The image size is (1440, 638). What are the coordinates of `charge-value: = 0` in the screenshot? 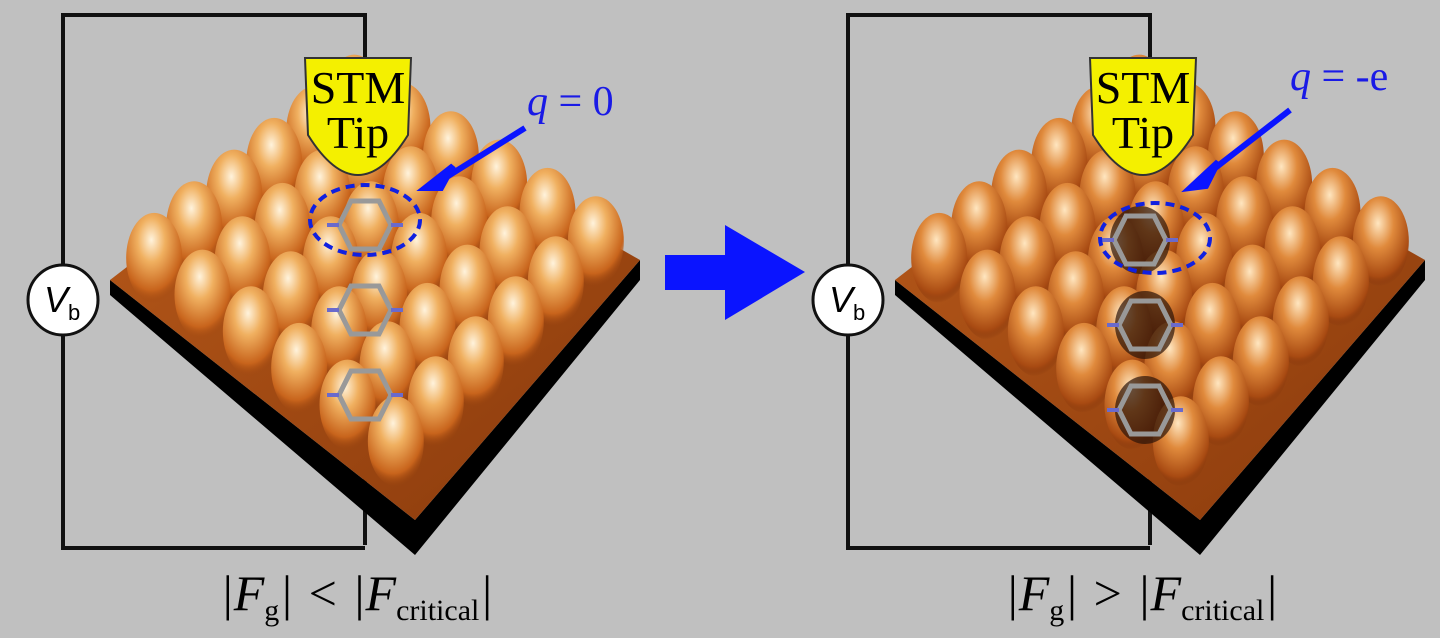 It's located at (581, 102).